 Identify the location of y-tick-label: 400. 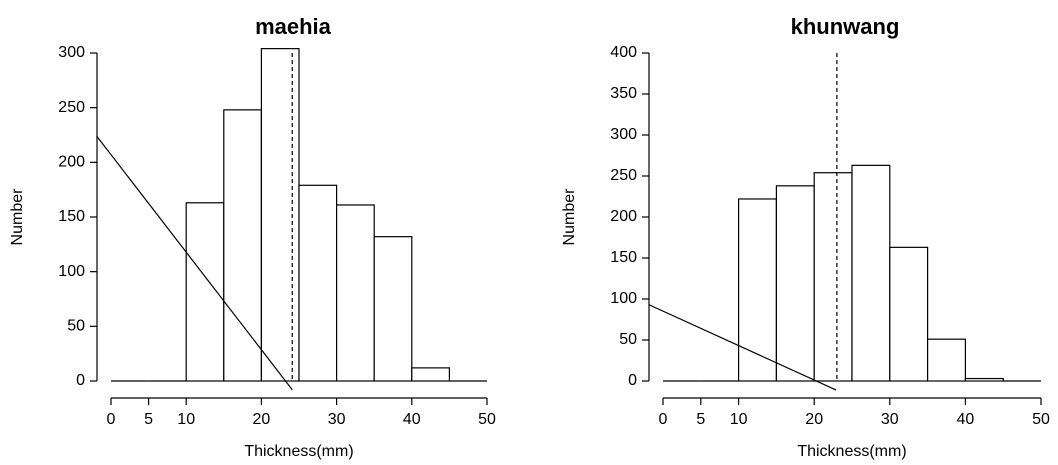
(623, 52).